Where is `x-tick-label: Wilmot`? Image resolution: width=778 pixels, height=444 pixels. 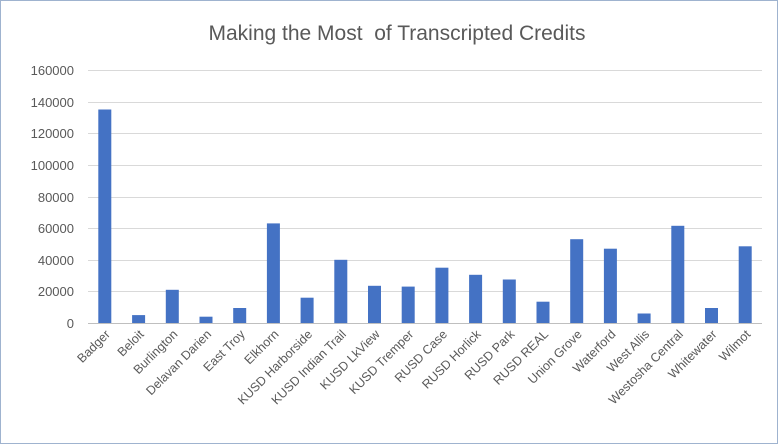 x-tick-label: Wilmot is located at coordinates (734, 345).